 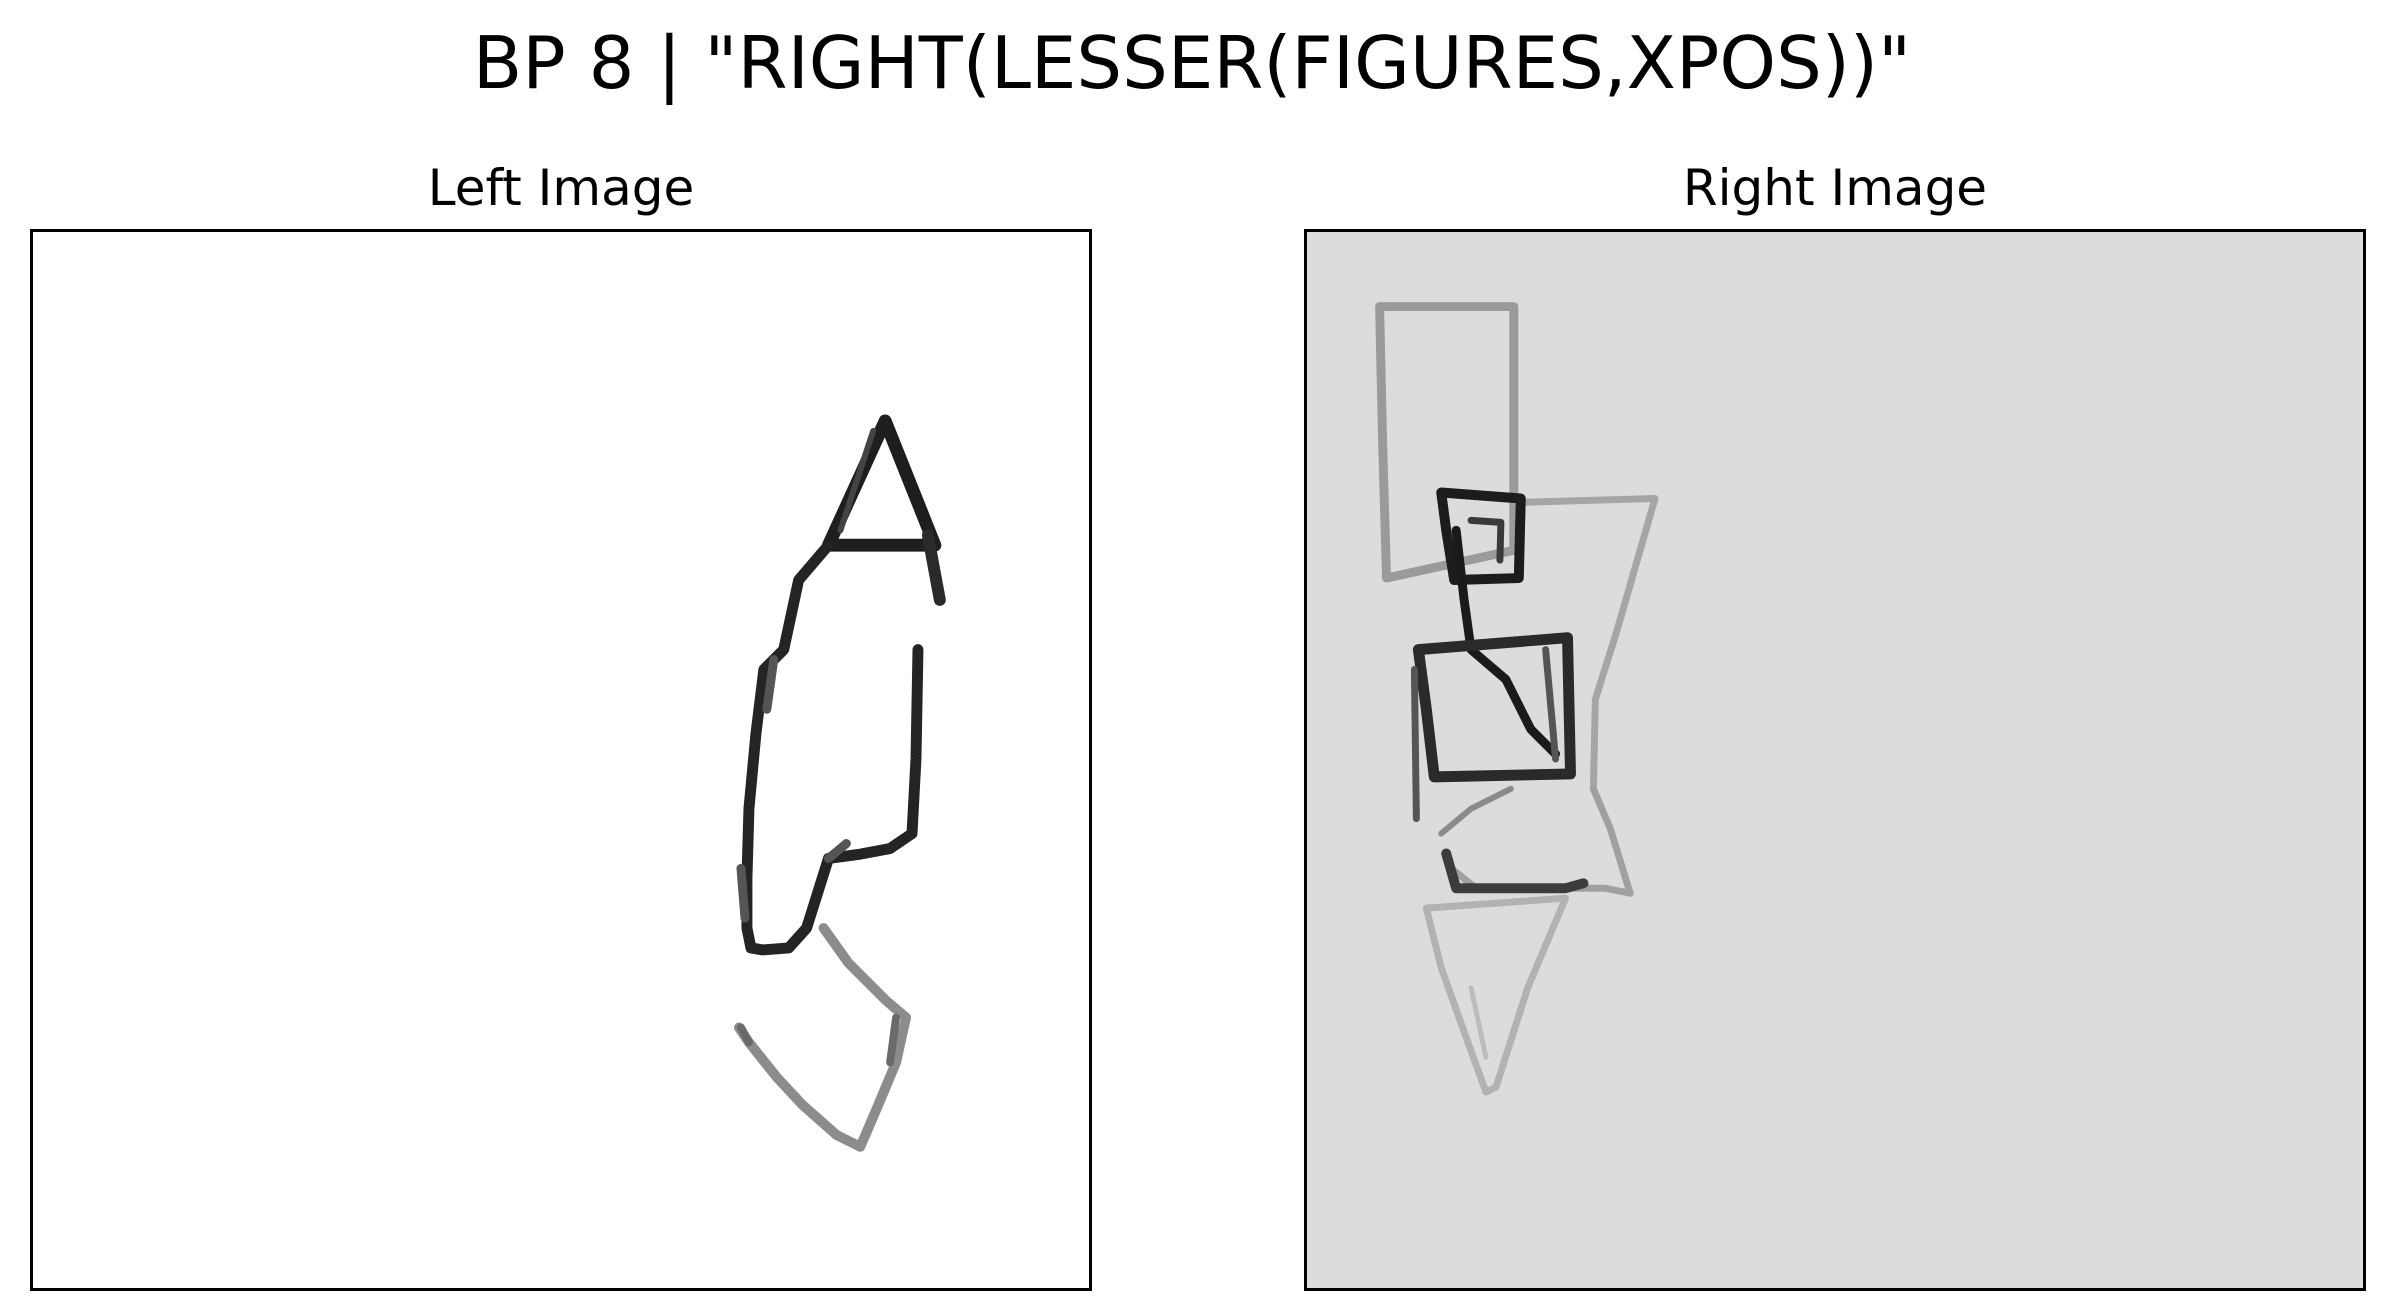 I want to click on right-trapezoid-top, so click(x=1585, y=644).